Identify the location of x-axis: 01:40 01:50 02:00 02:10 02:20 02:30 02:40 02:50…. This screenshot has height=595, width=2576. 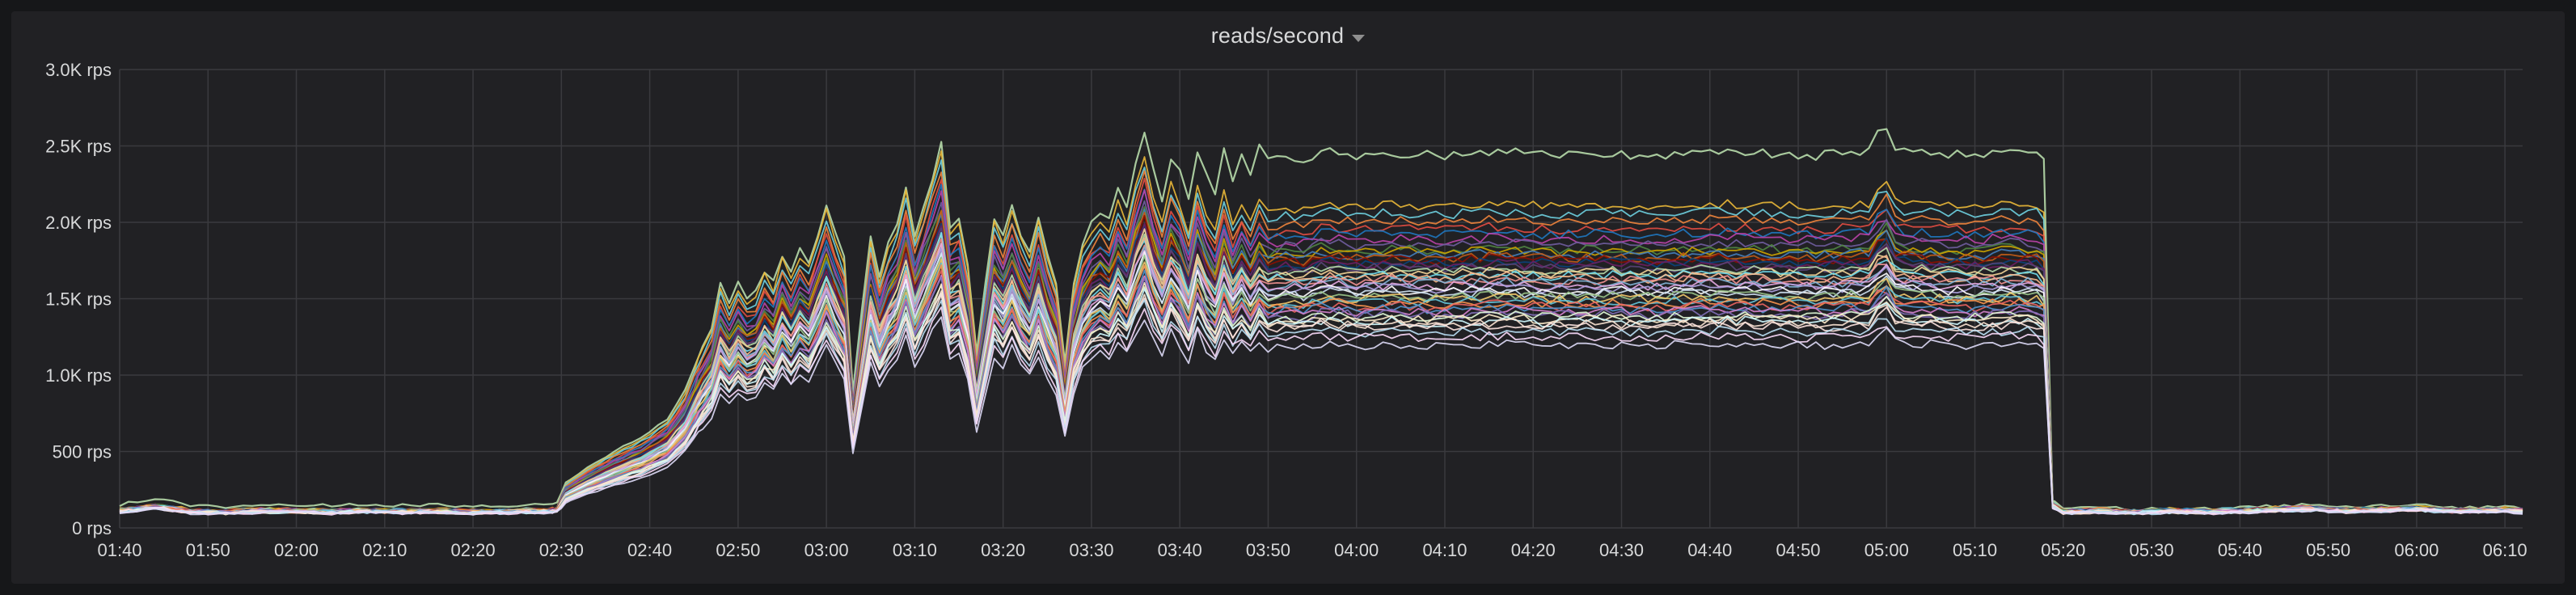
(1312, 550).